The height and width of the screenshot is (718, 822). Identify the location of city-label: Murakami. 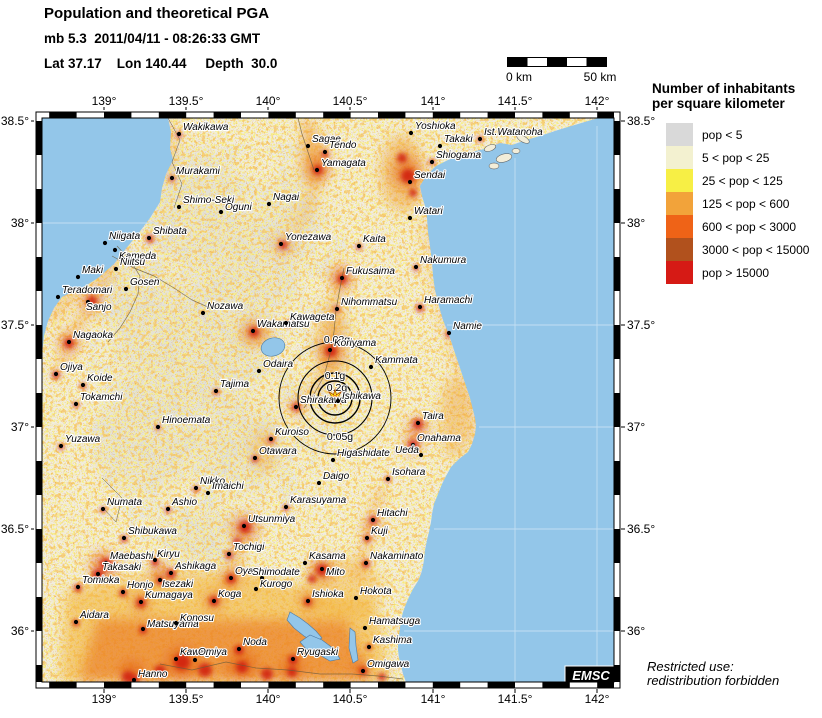
(198, 171).